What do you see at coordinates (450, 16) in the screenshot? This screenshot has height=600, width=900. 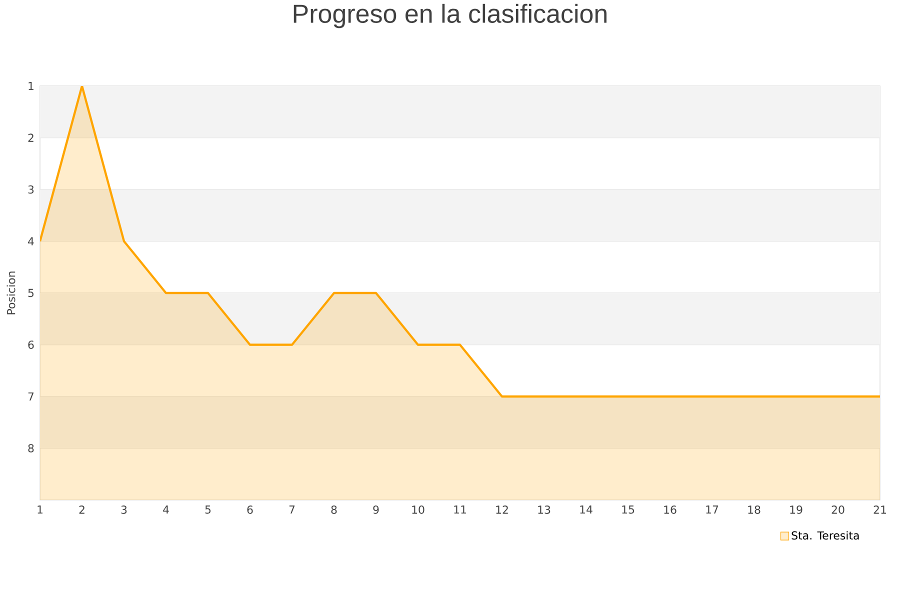 I see `chart-title: Progreso en la clasificacion` at bounding box center [450, 16].